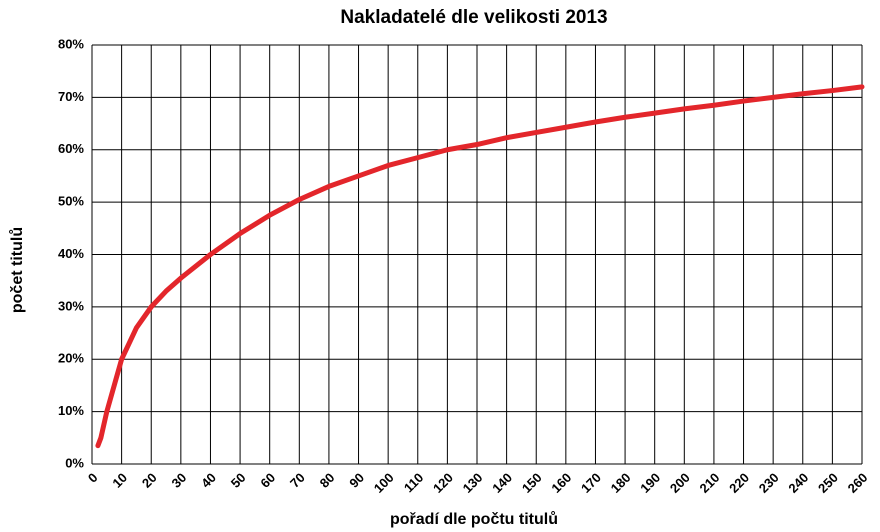 The image size is (880, 532). Describe the element at coordinates (473, 483) in the screenshot. I see `x-tick-label: 130` at that location.